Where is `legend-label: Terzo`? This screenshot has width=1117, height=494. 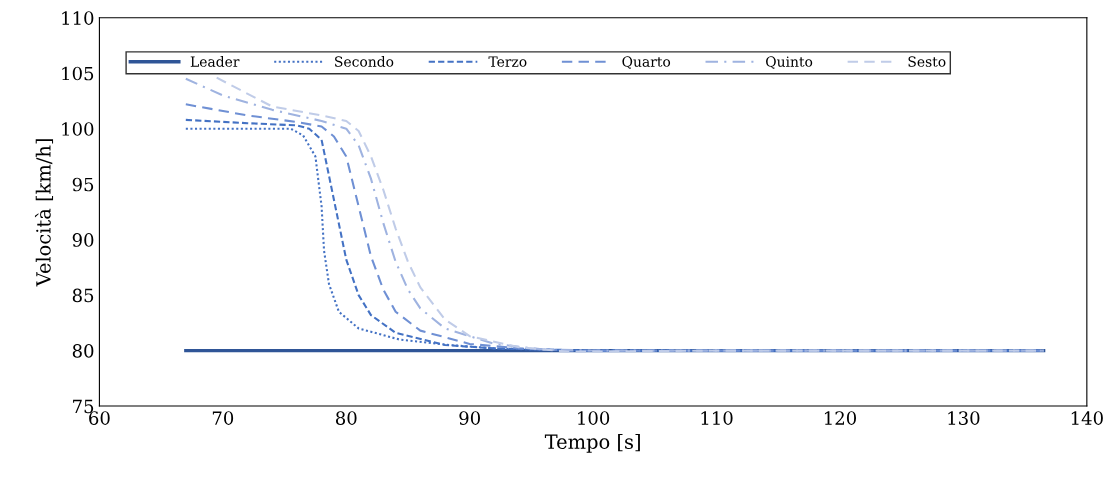 legend-label: Terzo is located at coordinates (507, 61).